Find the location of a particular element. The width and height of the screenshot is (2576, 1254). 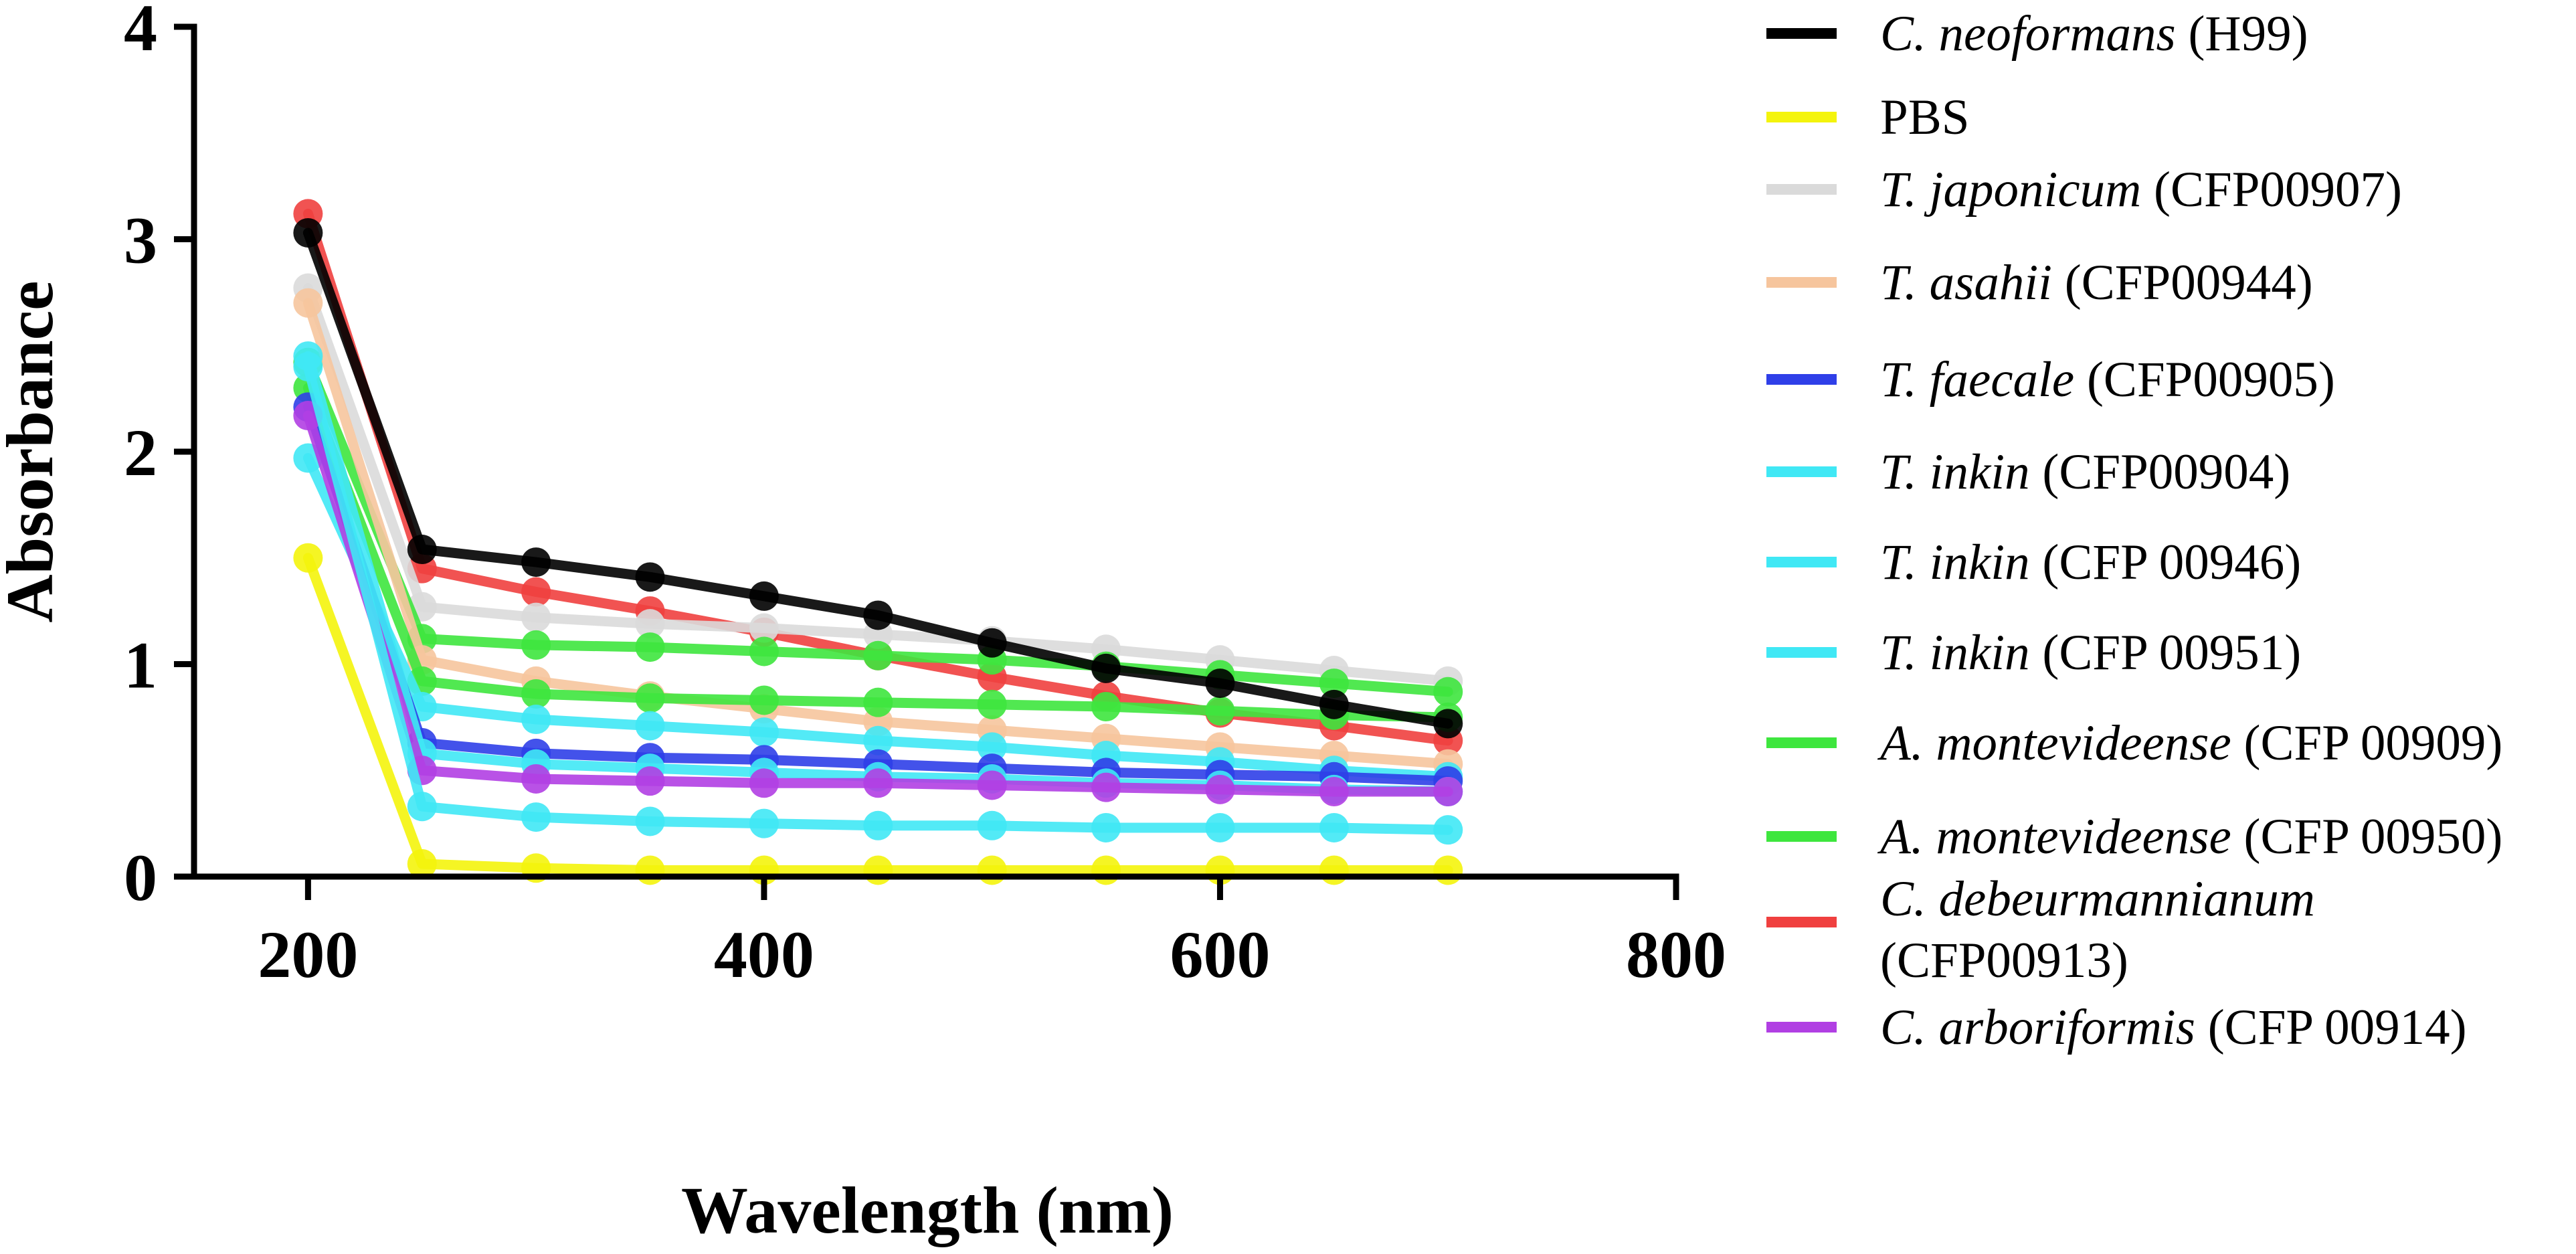

y-tick-label: 0 is located at coordinates (140, 877).